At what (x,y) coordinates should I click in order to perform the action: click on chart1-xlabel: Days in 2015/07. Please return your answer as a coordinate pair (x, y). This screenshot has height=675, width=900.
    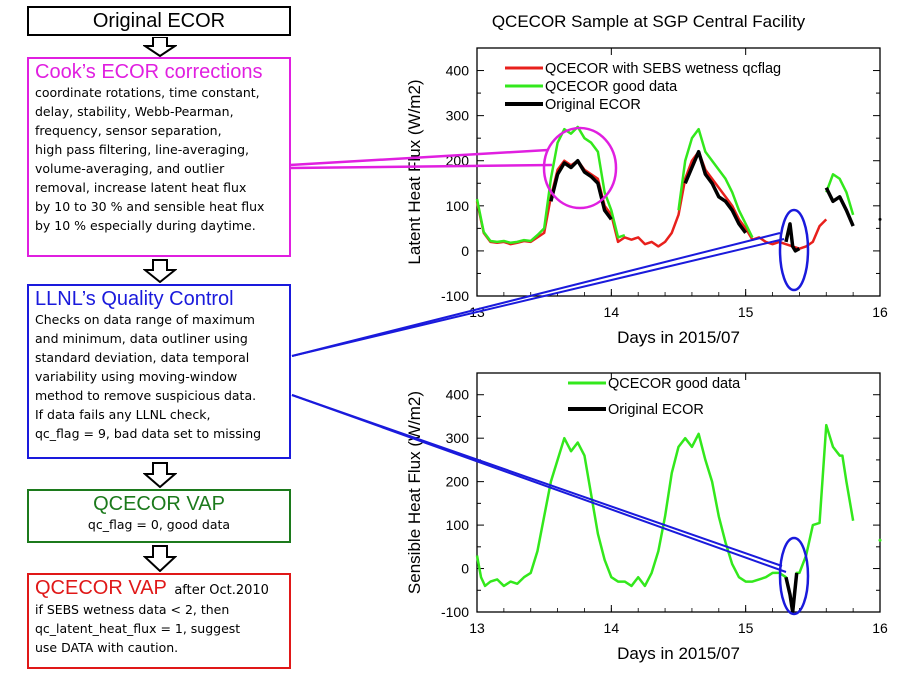
    Looking at the image, I should click on (678, 337).